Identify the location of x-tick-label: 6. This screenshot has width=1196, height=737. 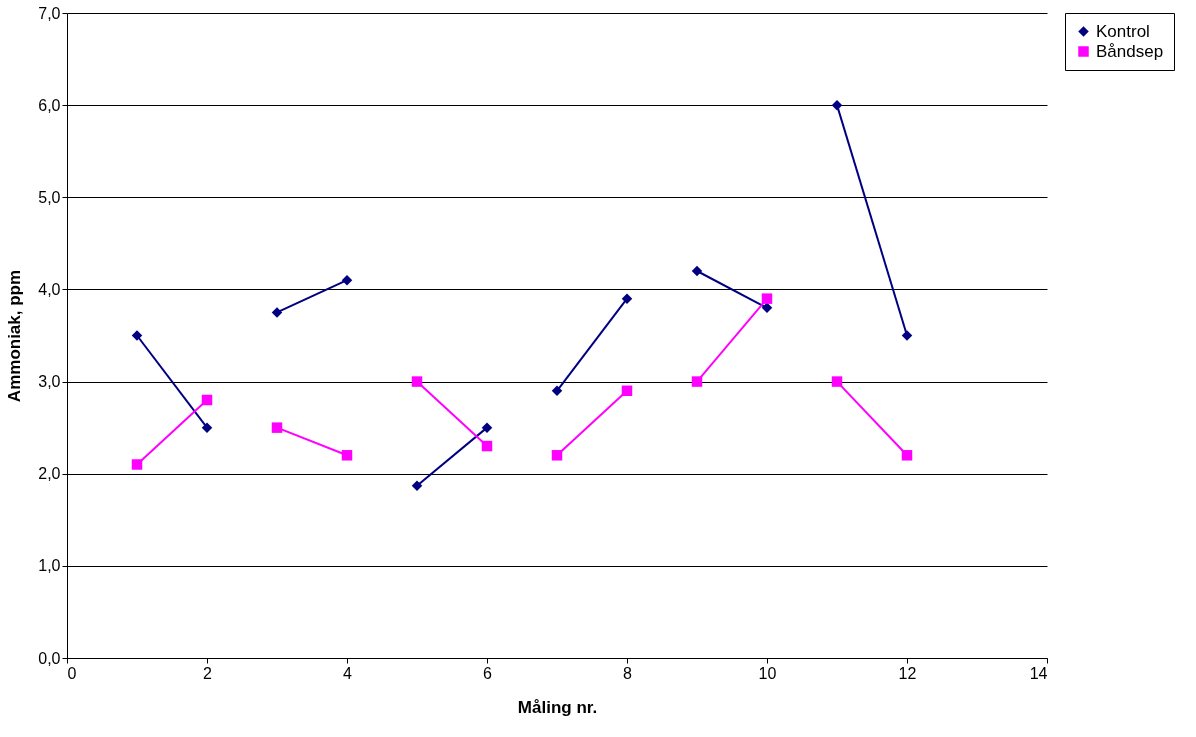
(488, 673).